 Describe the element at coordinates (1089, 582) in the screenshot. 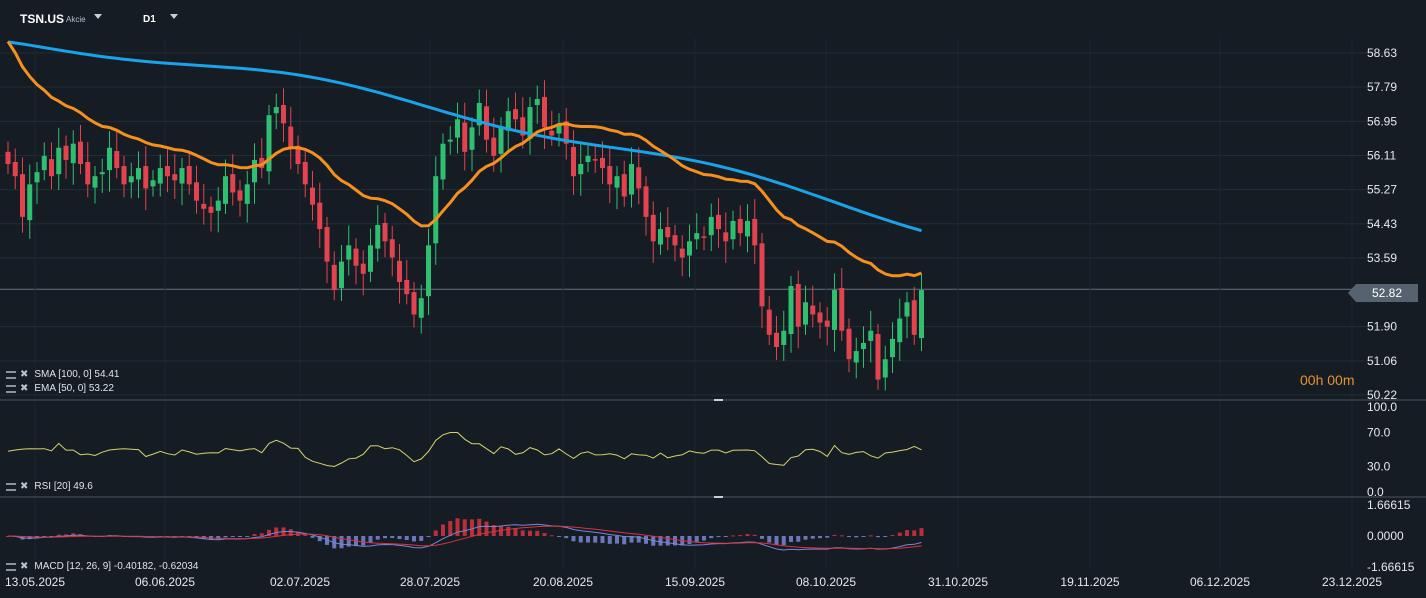

I see `time-tick-label: 19.11.2025` at that location.